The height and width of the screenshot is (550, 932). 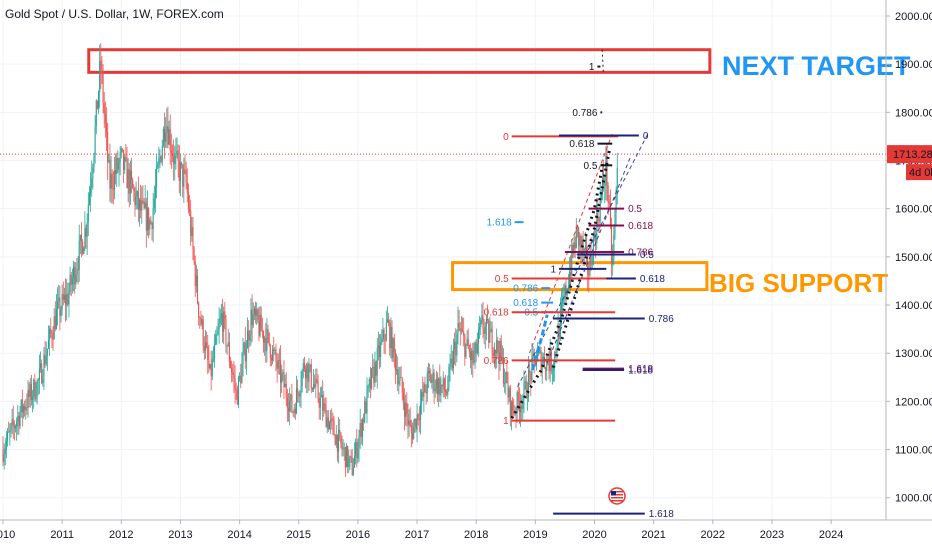 What do you see at coordinates (909, 154) in the screenshot?
I see `price-badge-background` at bounding box center [909, 154].